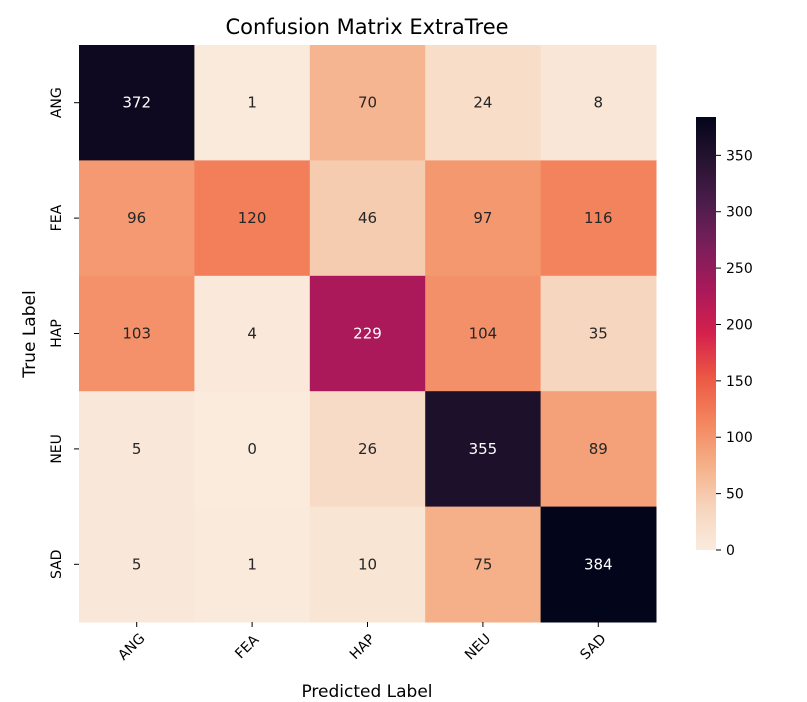  I want to click on y-tick-label: NEU, so click(57, 449).